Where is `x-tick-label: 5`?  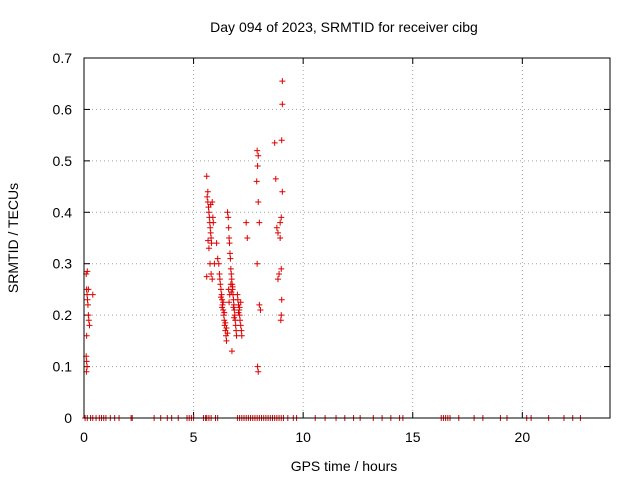
x-tick-label: 5 is located at coordinates (194, 437).